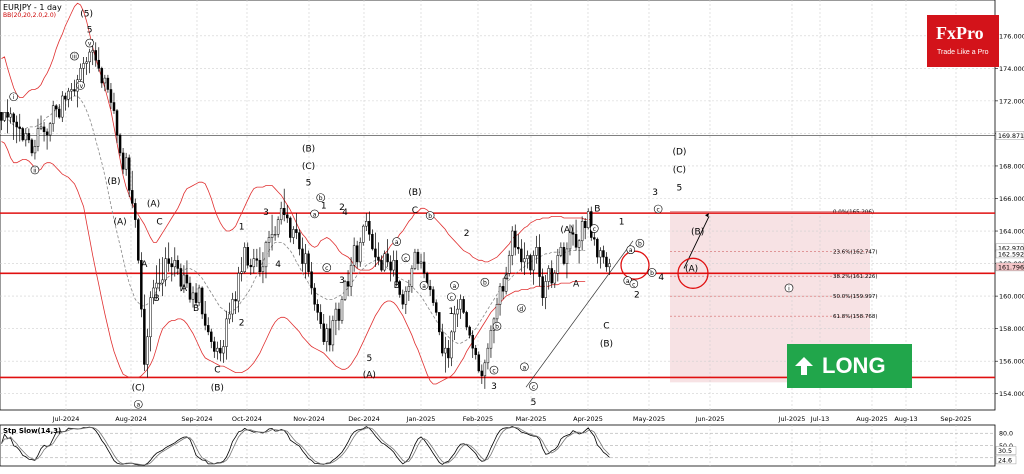 The width and height of the screenshot is (1024, 474). Describe the element at coordinates (792, 419) in the screenshot. I see `x-tick-label: Jul-2025` at that location.